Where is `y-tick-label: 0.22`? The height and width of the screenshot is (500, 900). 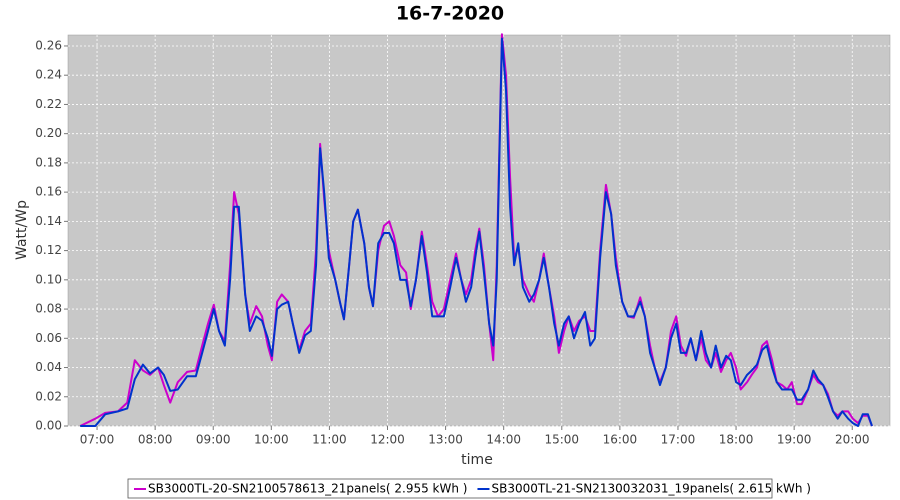
y-tick-label: 0.22 is located at coordinates (48, 104).